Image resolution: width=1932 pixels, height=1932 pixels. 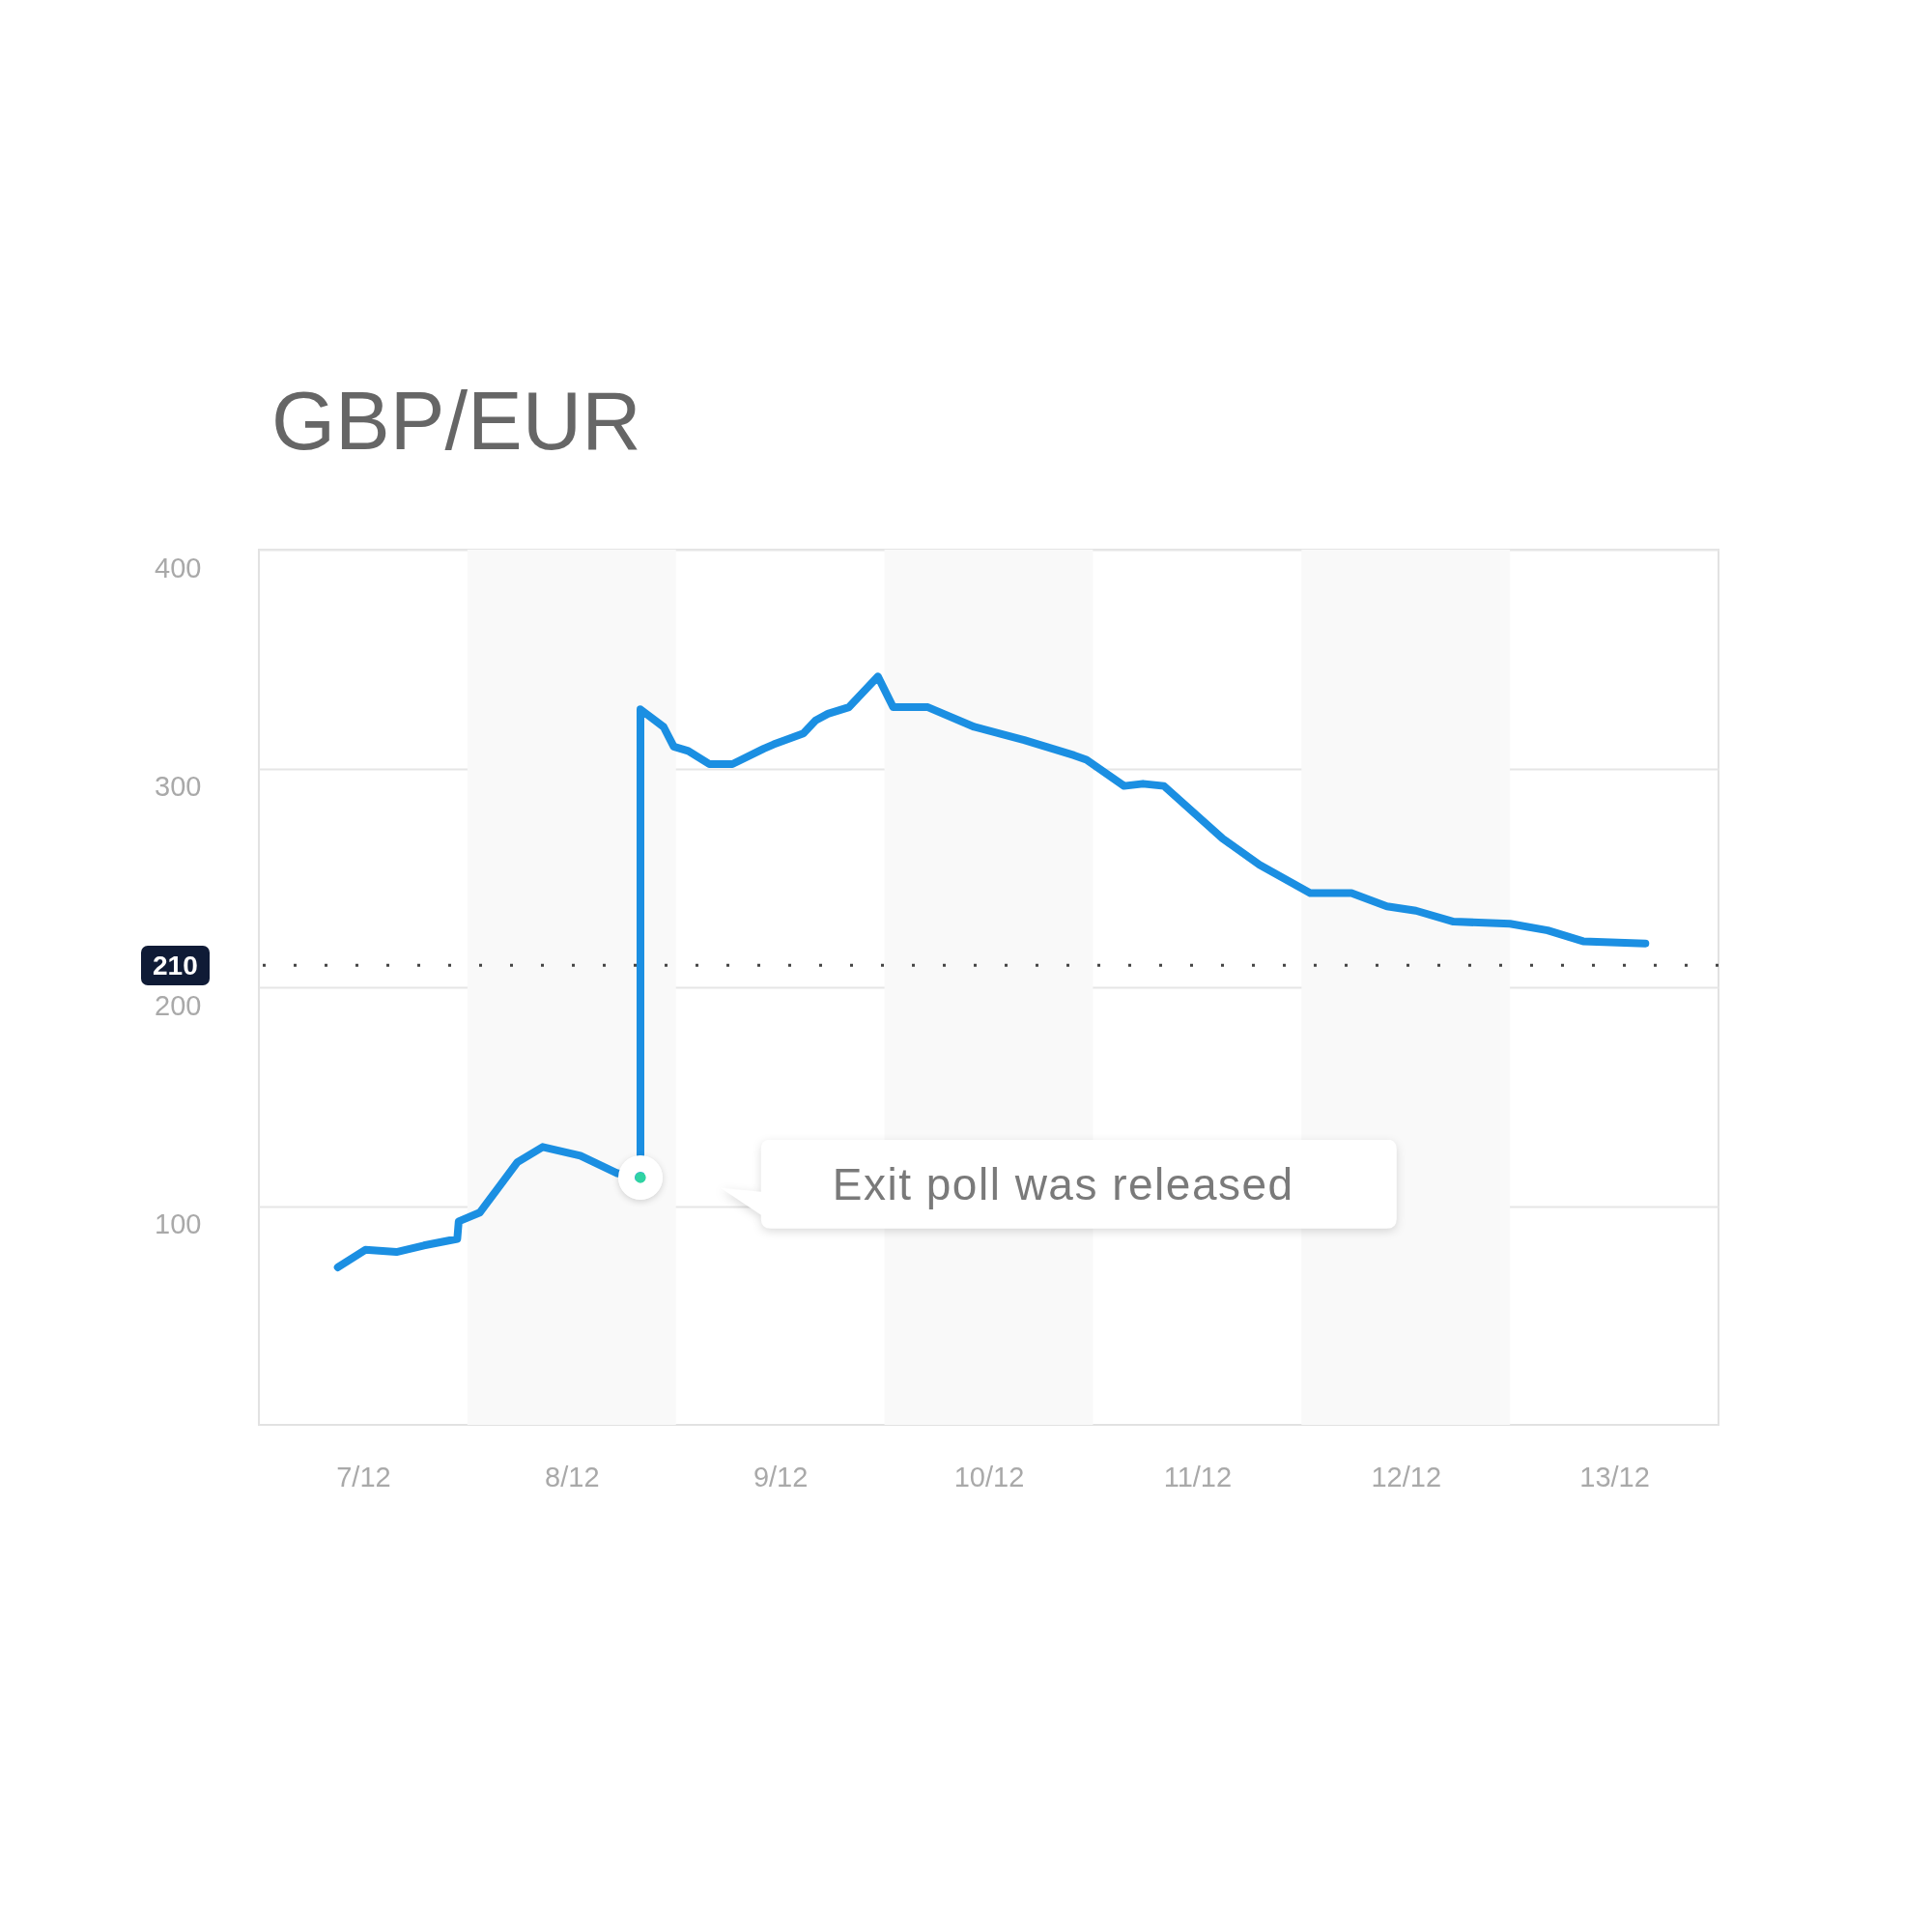 I want to click on x-tick-label: 8/12, so click(x=572, y=1476).